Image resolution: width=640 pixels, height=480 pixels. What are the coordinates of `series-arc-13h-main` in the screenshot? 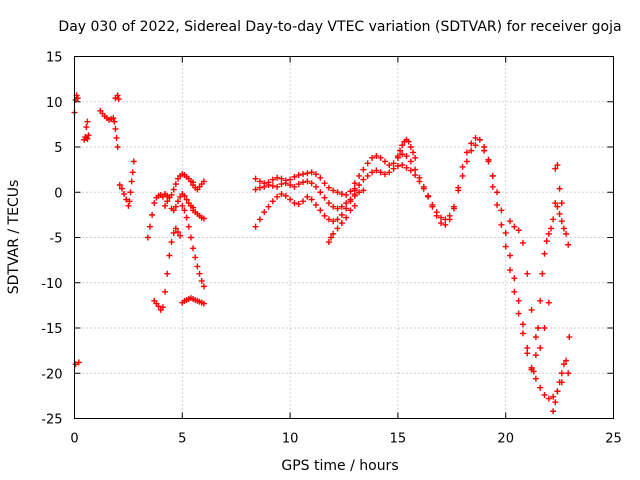 It's located at (423, 181).